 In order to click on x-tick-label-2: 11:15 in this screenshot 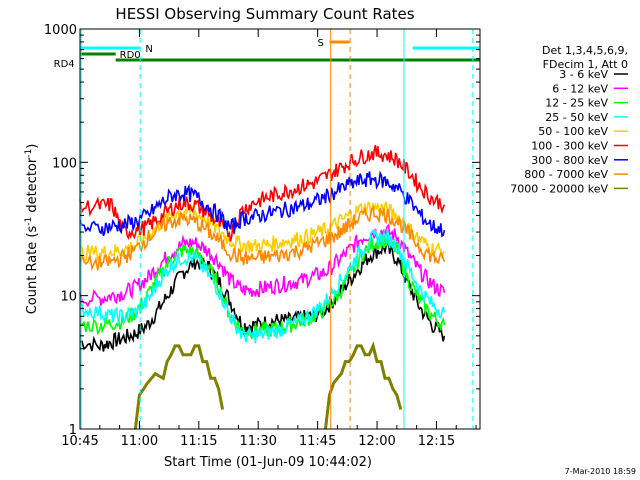, I will do `click(198, 441)`.